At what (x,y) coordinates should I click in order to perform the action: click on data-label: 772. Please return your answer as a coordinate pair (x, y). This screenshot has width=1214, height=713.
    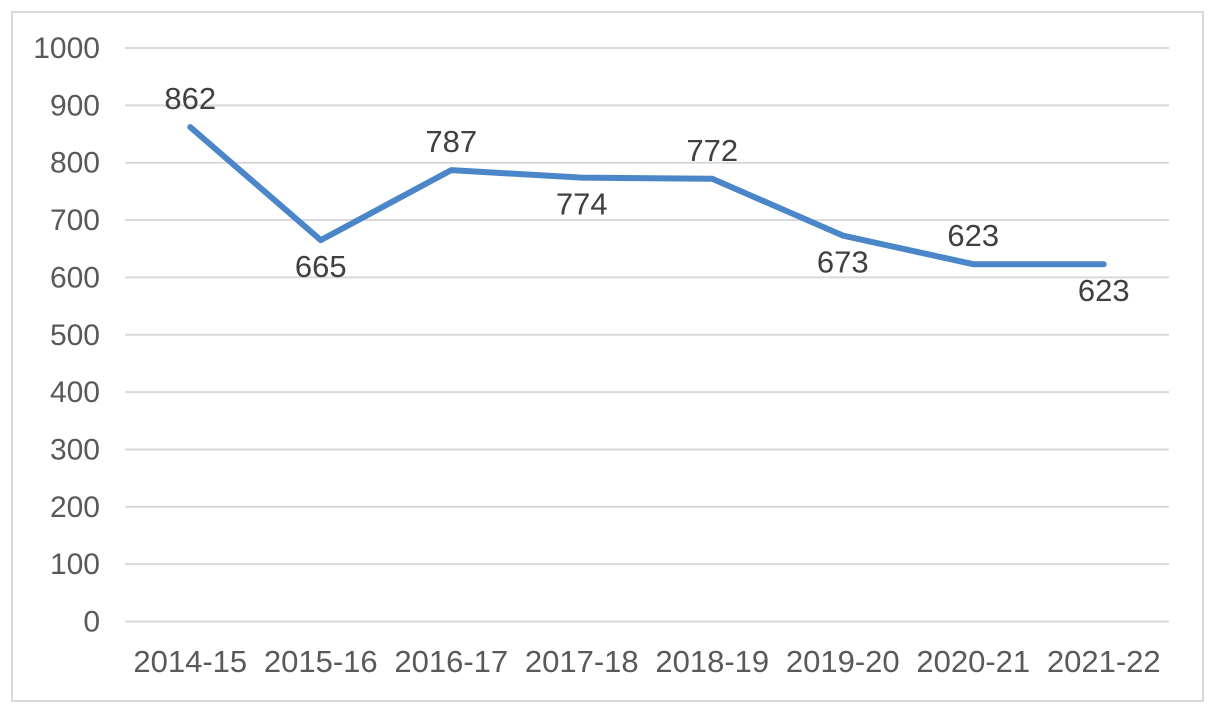
    Looking at the image, I should click on (712, 150).